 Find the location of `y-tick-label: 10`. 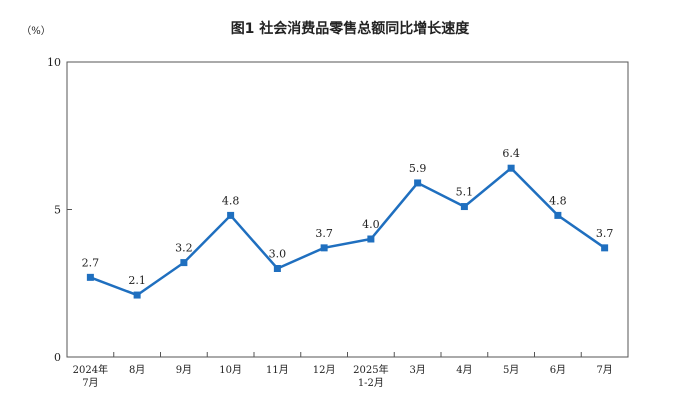

y-tick-label: 10 is located at coordinates (54, 62).